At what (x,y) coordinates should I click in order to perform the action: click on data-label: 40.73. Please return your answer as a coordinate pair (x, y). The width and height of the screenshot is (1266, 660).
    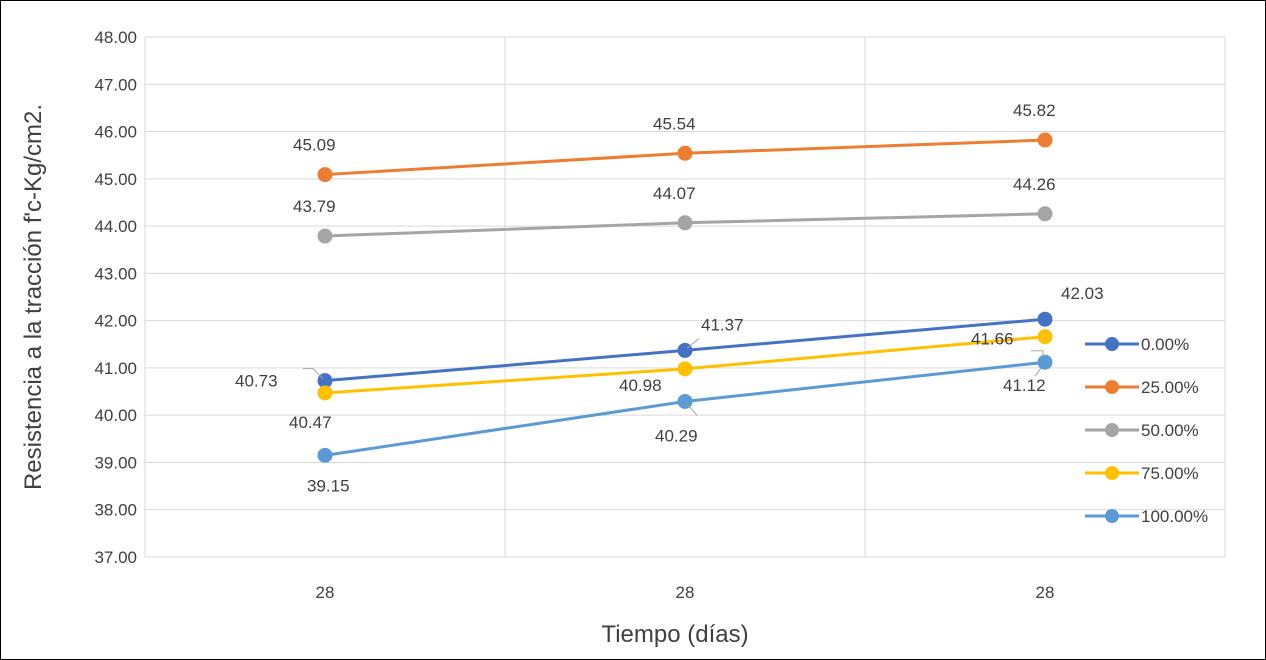
    Looking at the image, I should click on (256, 381).